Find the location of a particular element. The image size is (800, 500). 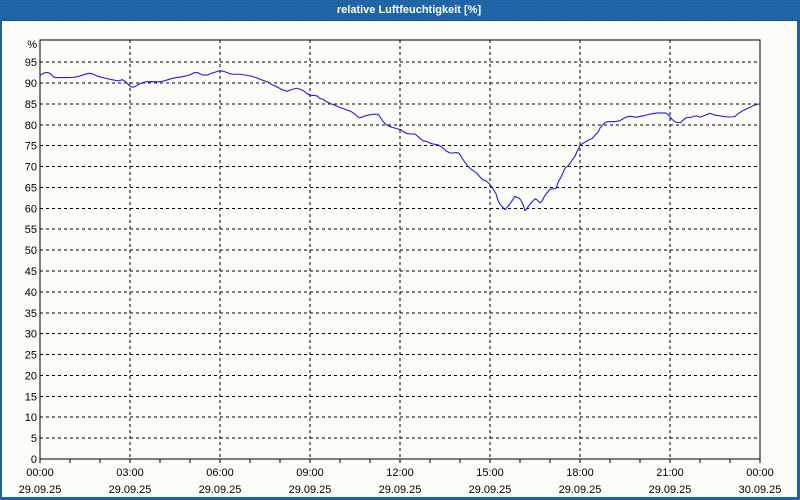

y-tick-label: 90 is located at coordinates (31, 84).